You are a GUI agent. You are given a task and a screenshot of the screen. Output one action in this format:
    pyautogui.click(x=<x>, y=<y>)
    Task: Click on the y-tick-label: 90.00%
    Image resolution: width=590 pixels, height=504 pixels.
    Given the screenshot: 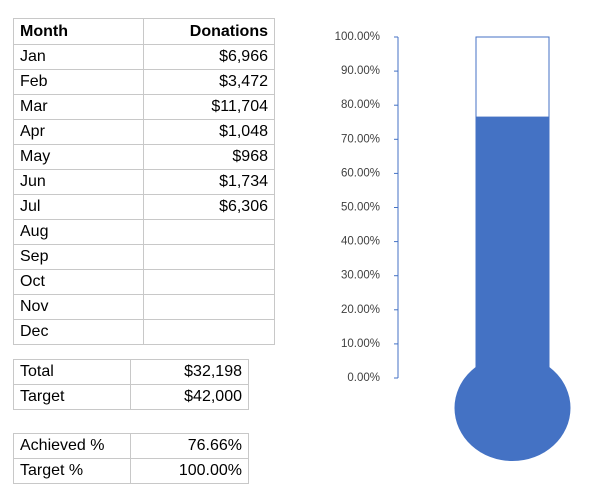 What is the action you would take?
    pyautogui.click(x=360, y=71)
    